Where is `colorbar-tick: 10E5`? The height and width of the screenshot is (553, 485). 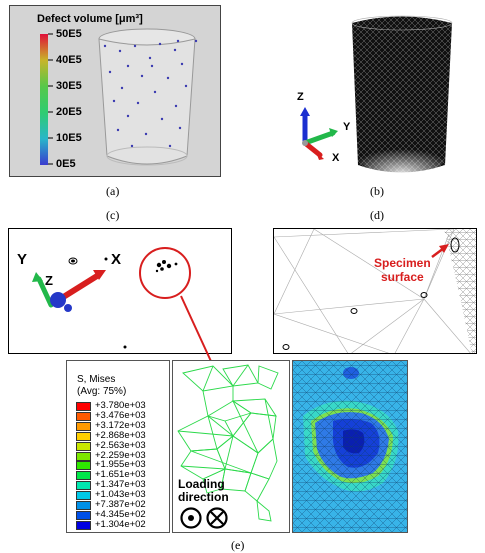
colorbar-tick: 10E5 is located at coordinates (69, 138).